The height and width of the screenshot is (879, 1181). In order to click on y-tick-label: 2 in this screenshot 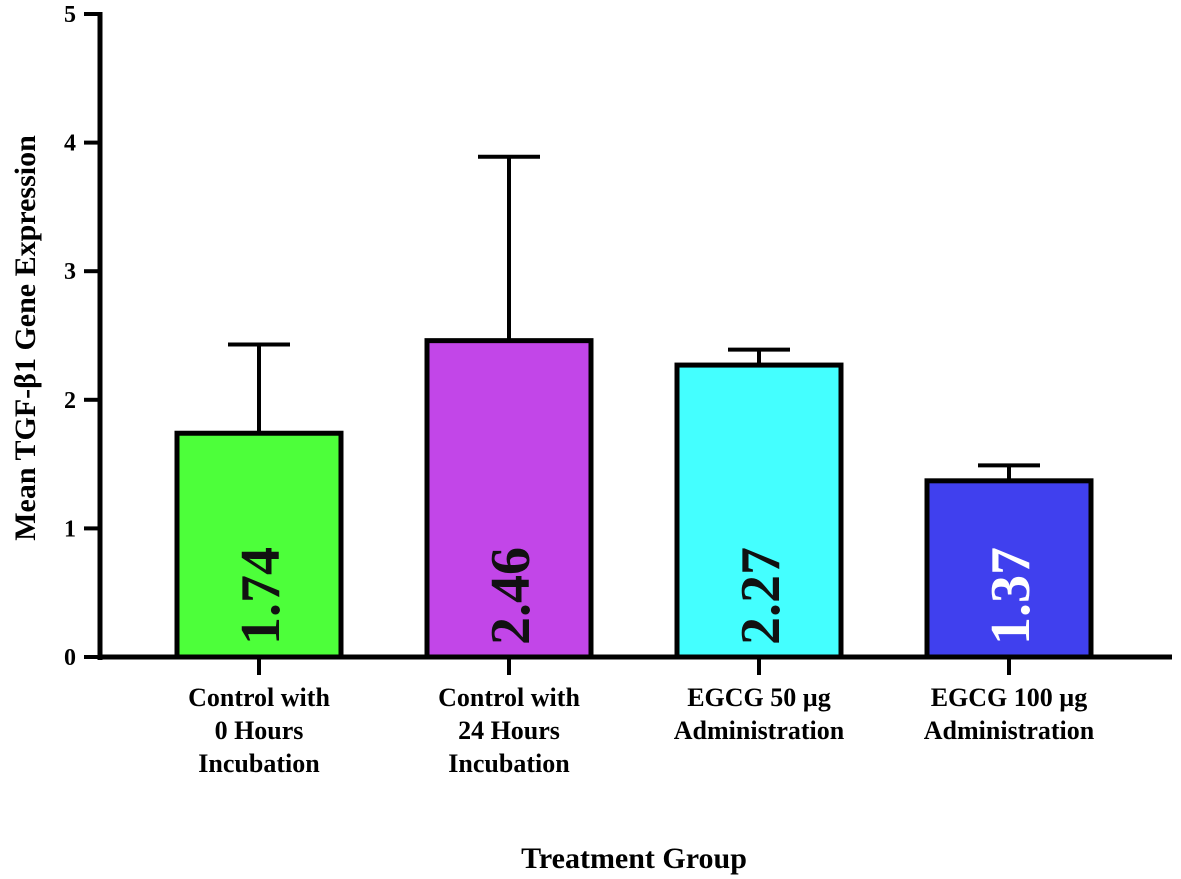, I will do `click(70, 401)`.